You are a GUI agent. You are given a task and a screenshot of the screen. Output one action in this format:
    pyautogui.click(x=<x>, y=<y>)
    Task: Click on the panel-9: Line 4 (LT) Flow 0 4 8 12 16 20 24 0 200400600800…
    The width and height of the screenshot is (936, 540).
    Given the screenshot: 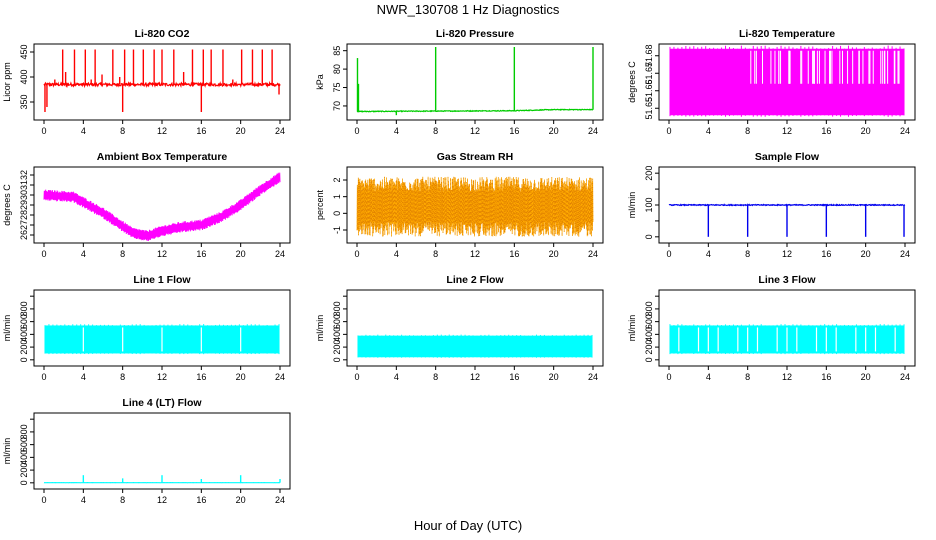 What is the action you would take?
    pyautogui.click(x=146, y=451)
    